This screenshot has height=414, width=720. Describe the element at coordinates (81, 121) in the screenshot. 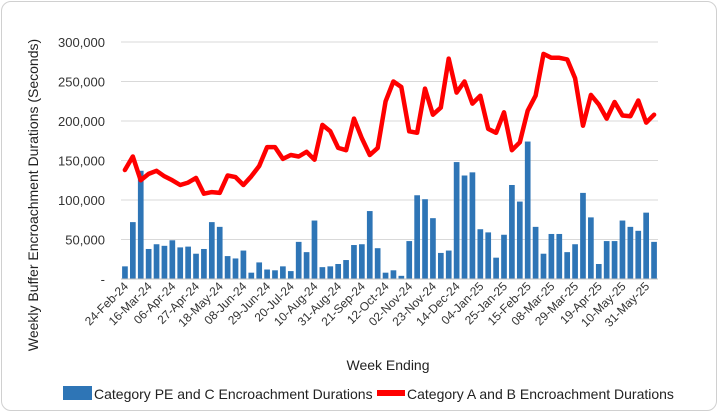

I see `y-tick-label: 200,000` at that location.